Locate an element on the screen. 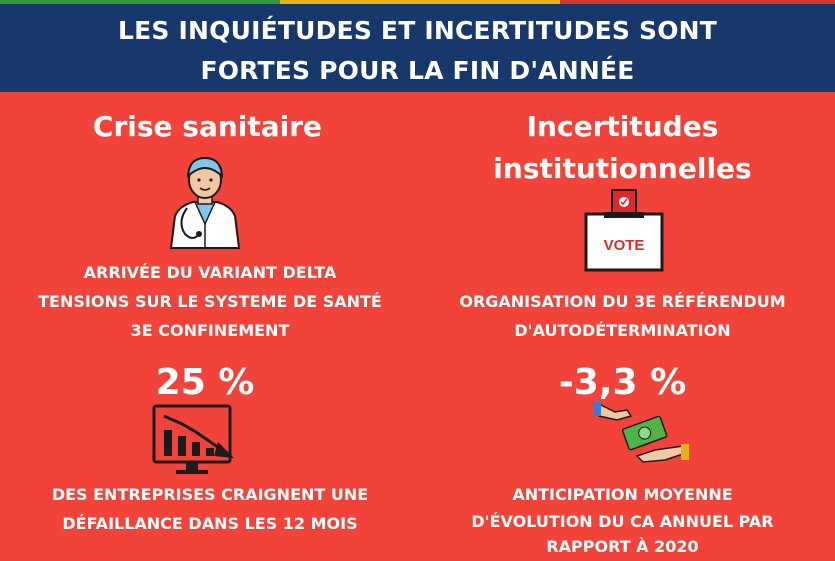 This screenshot has width=835, height=561. right-stat-line-3: RAPPORT À 2020 is located at coordinates (622, 546).